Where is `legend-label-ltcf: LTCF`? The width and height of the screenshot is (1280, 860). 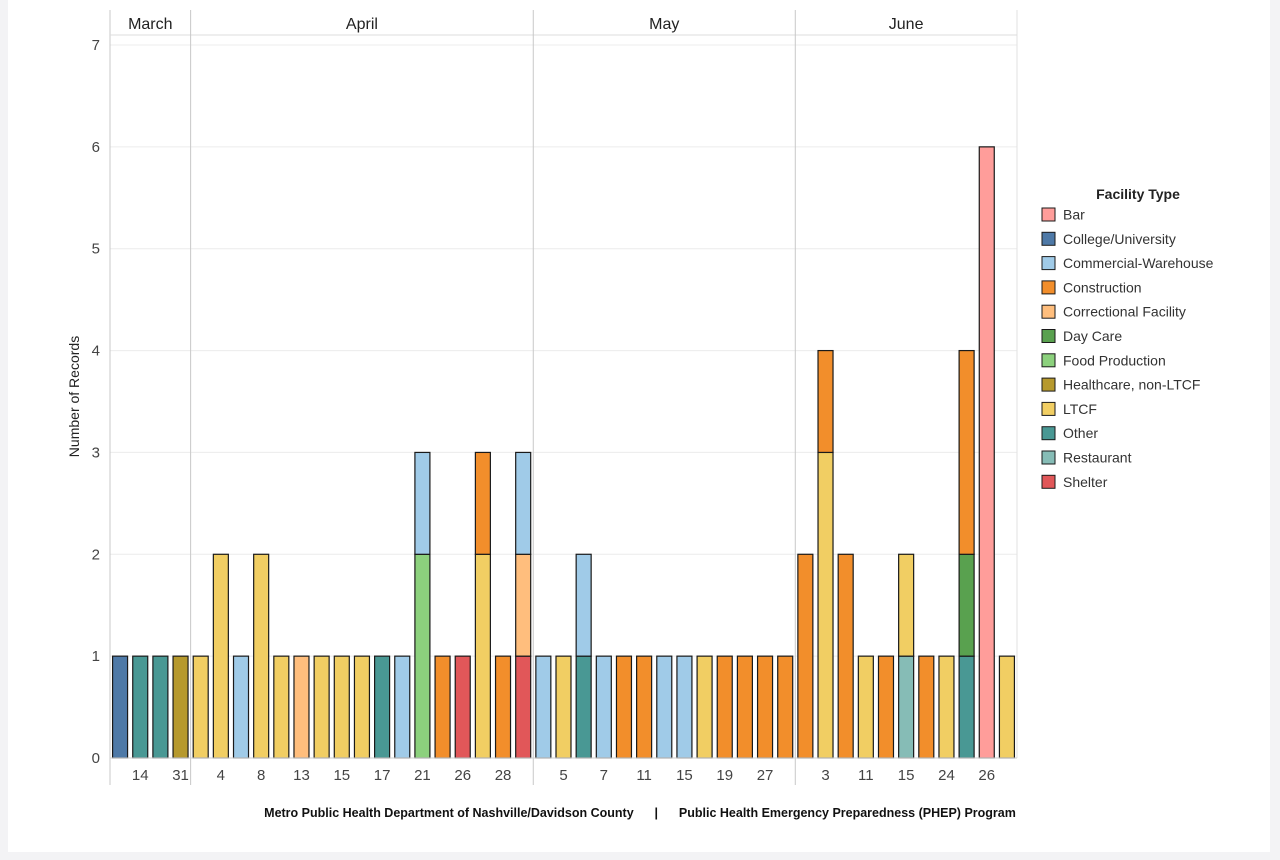 legend-label-ltcf: LTCF is located at coordinates (1080, 409).